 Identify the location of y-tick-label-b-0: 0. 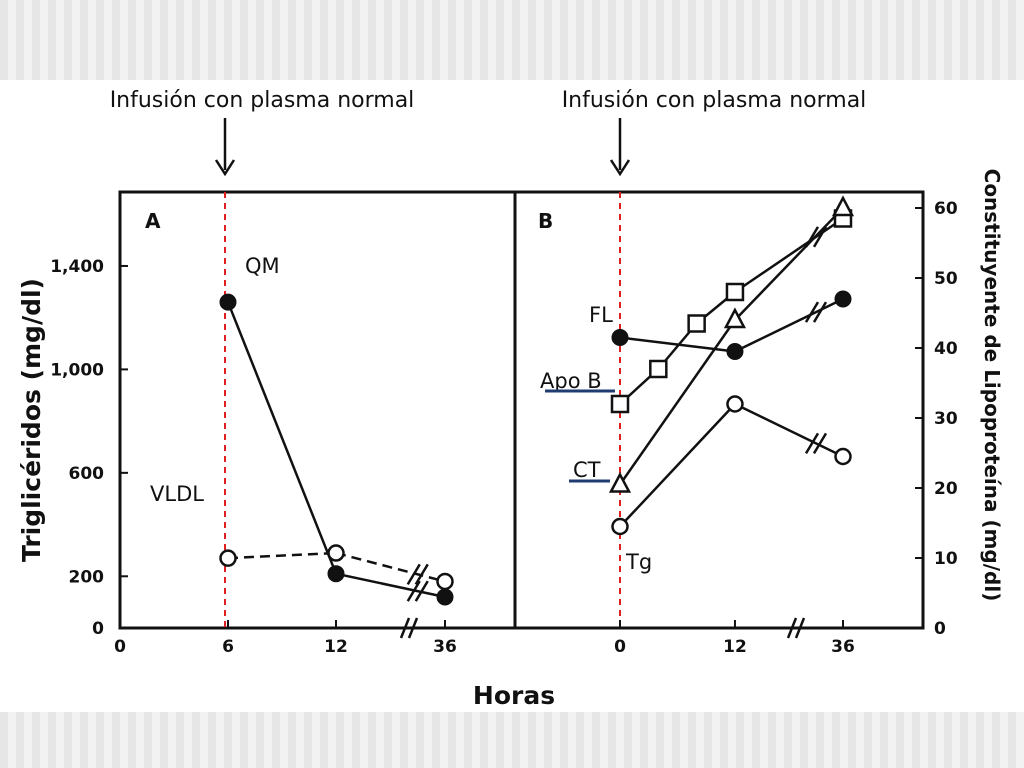
(940, 629).